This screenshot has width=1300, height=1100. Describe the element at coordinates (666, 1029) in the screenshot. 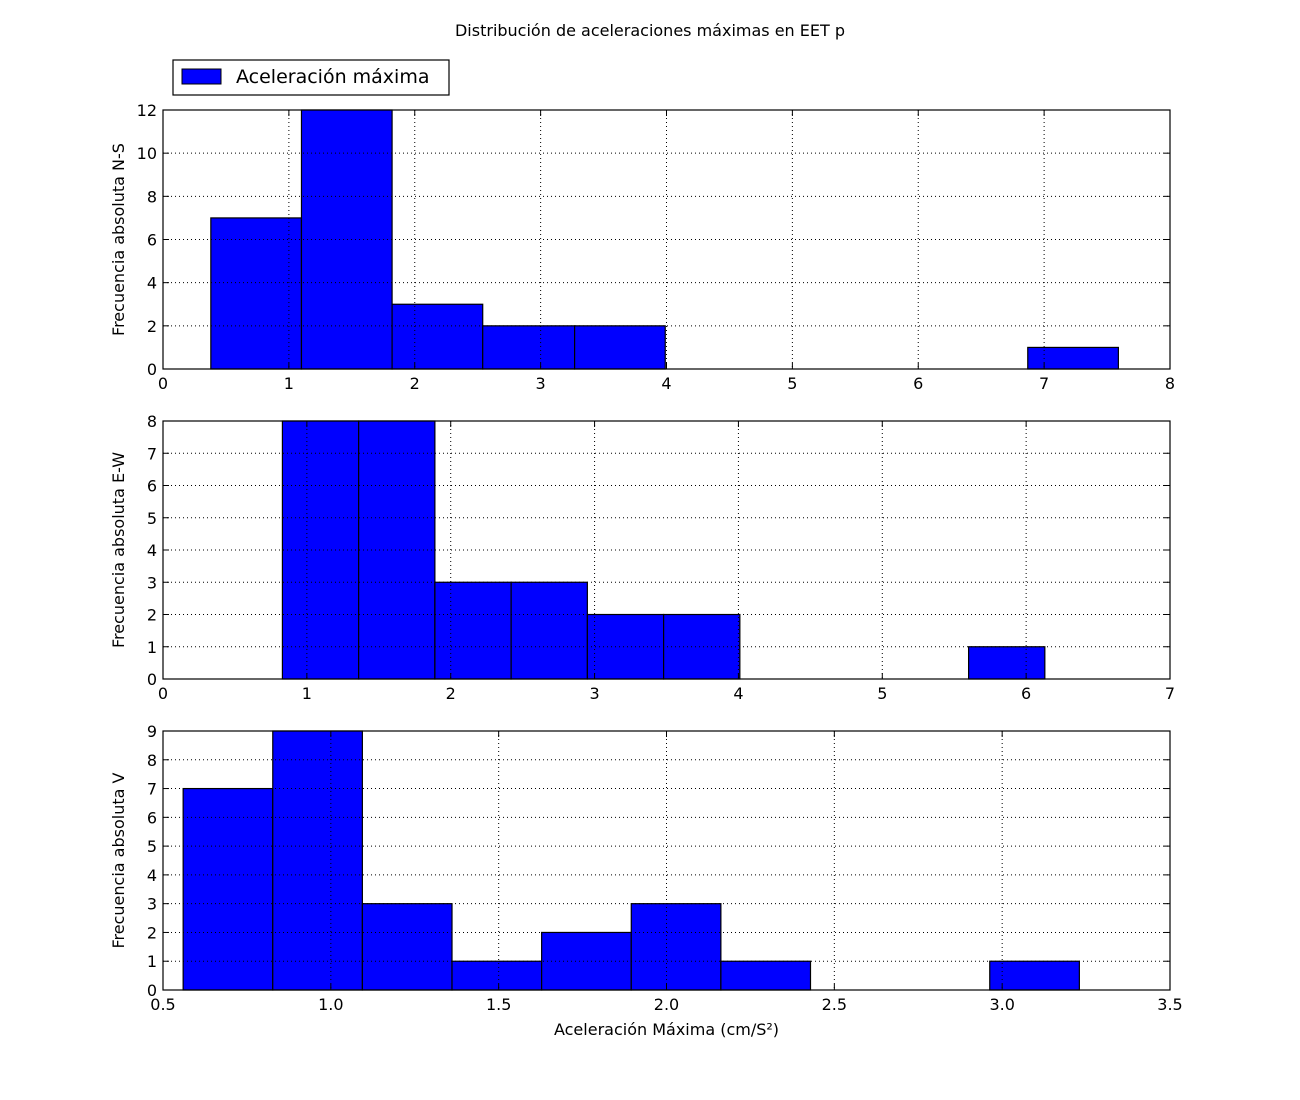

I see `xlabel-v: Aceleración Máxima (cm/S²)` at that location.